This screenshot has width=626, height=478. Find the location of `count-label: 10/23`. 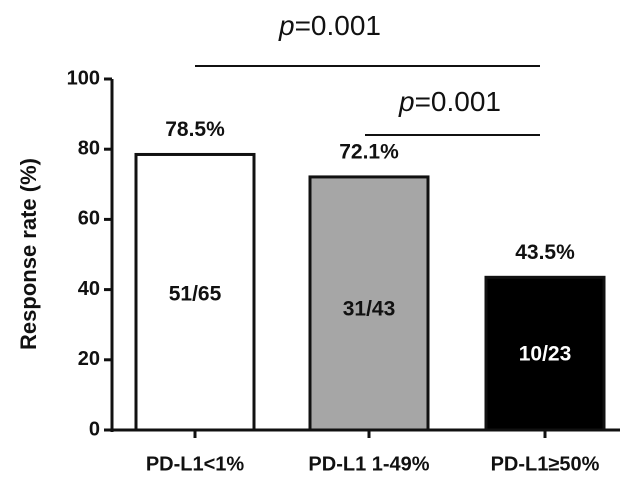

count-label: 10/23 is located at coordinates (545, 354).